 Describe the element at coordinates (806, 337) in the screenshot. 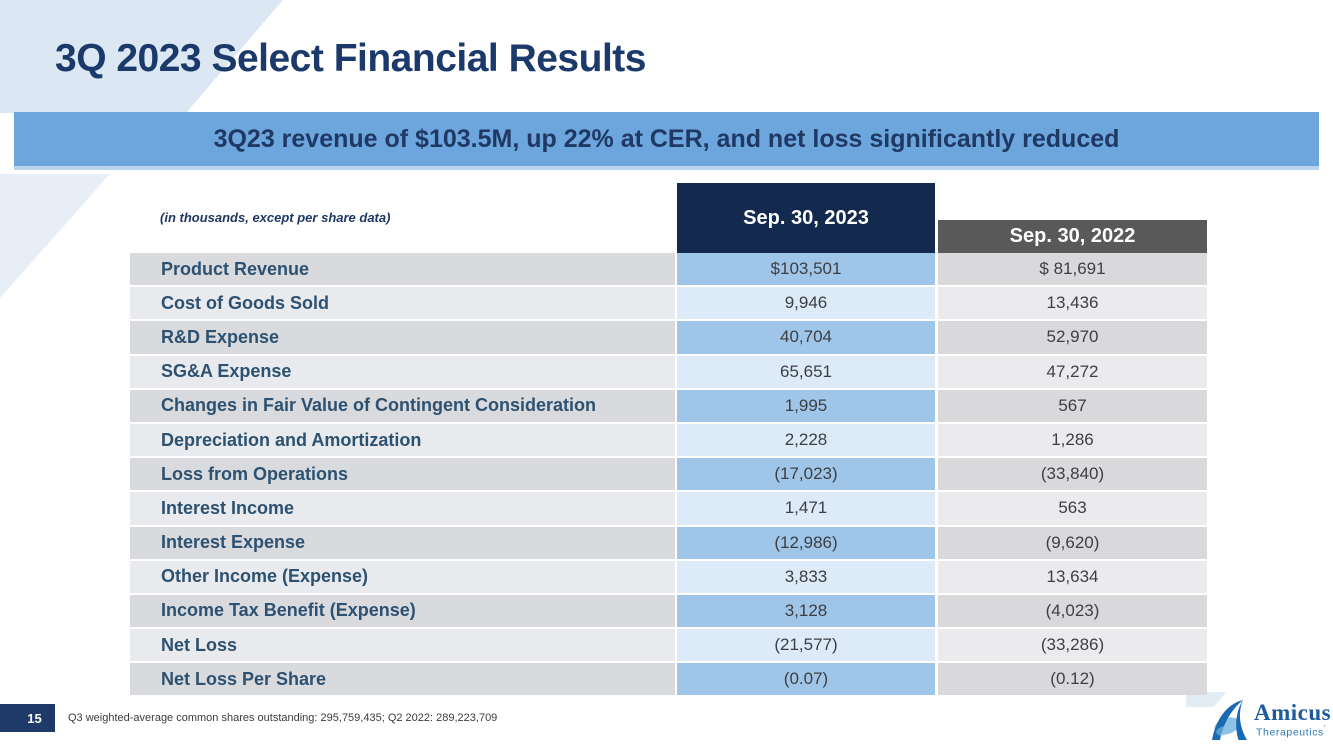

I see `value-sep-30-2023: 40,704` at that location.